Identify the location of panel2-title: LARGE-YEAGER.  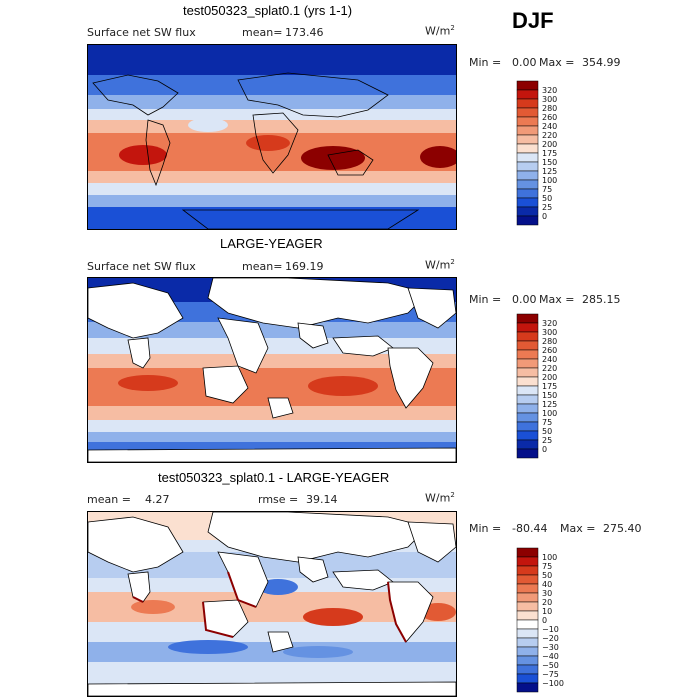
(271, 243).